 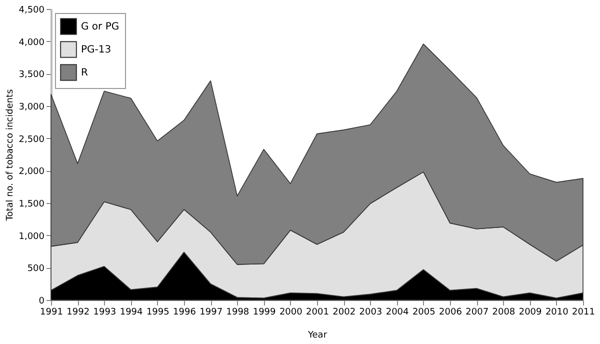 I want to click on x-tick-label: 2001, so click(x=317, y=313).